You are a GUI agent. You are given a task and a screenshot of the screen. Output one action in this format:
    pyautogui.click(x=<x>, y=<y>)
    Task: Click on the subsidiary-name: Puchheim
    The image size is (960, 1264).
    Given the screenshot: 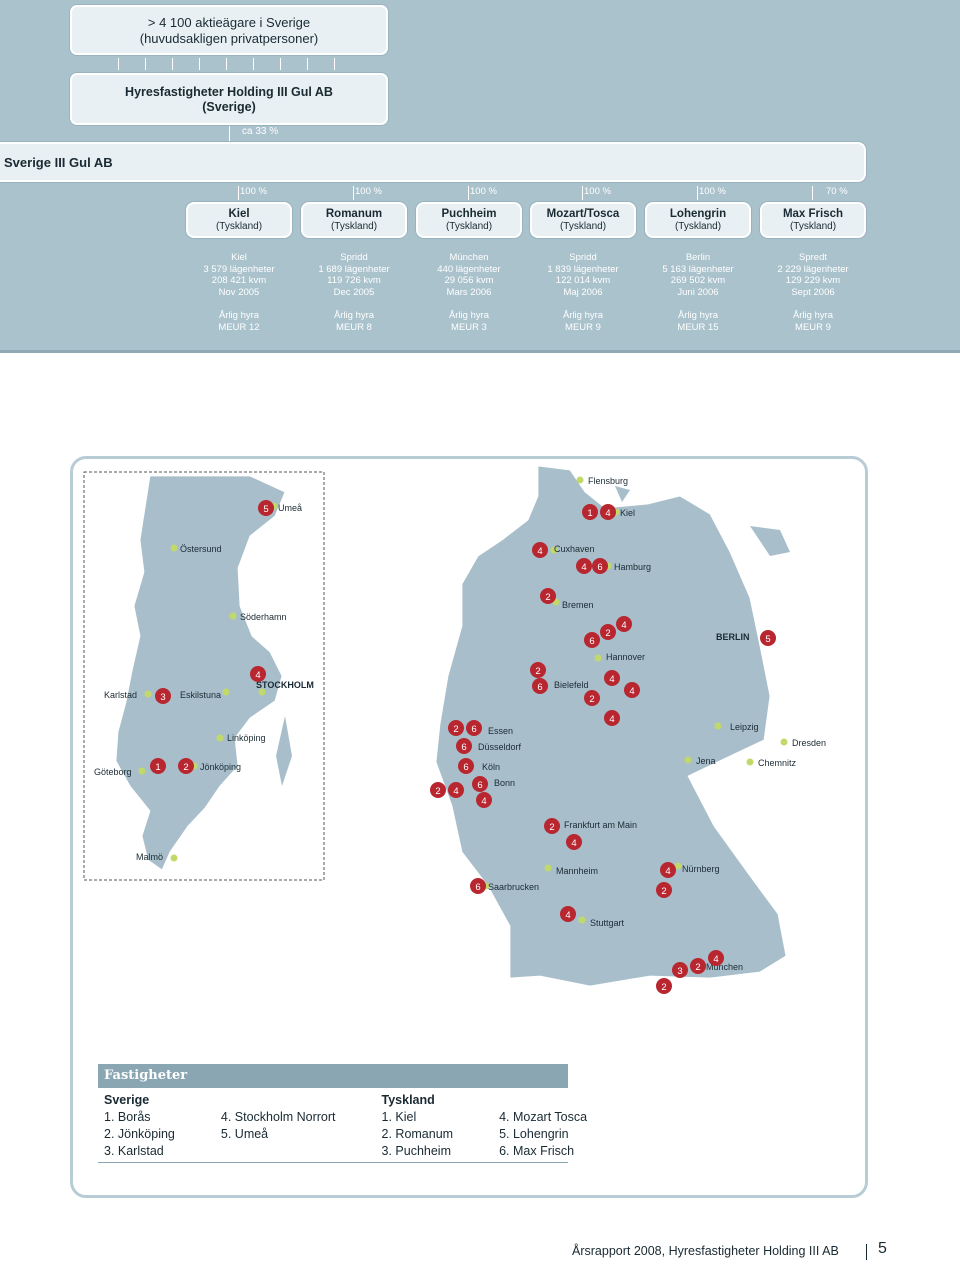 What is the action you would take?
    pyautogui.click(x=469, y=214)
    